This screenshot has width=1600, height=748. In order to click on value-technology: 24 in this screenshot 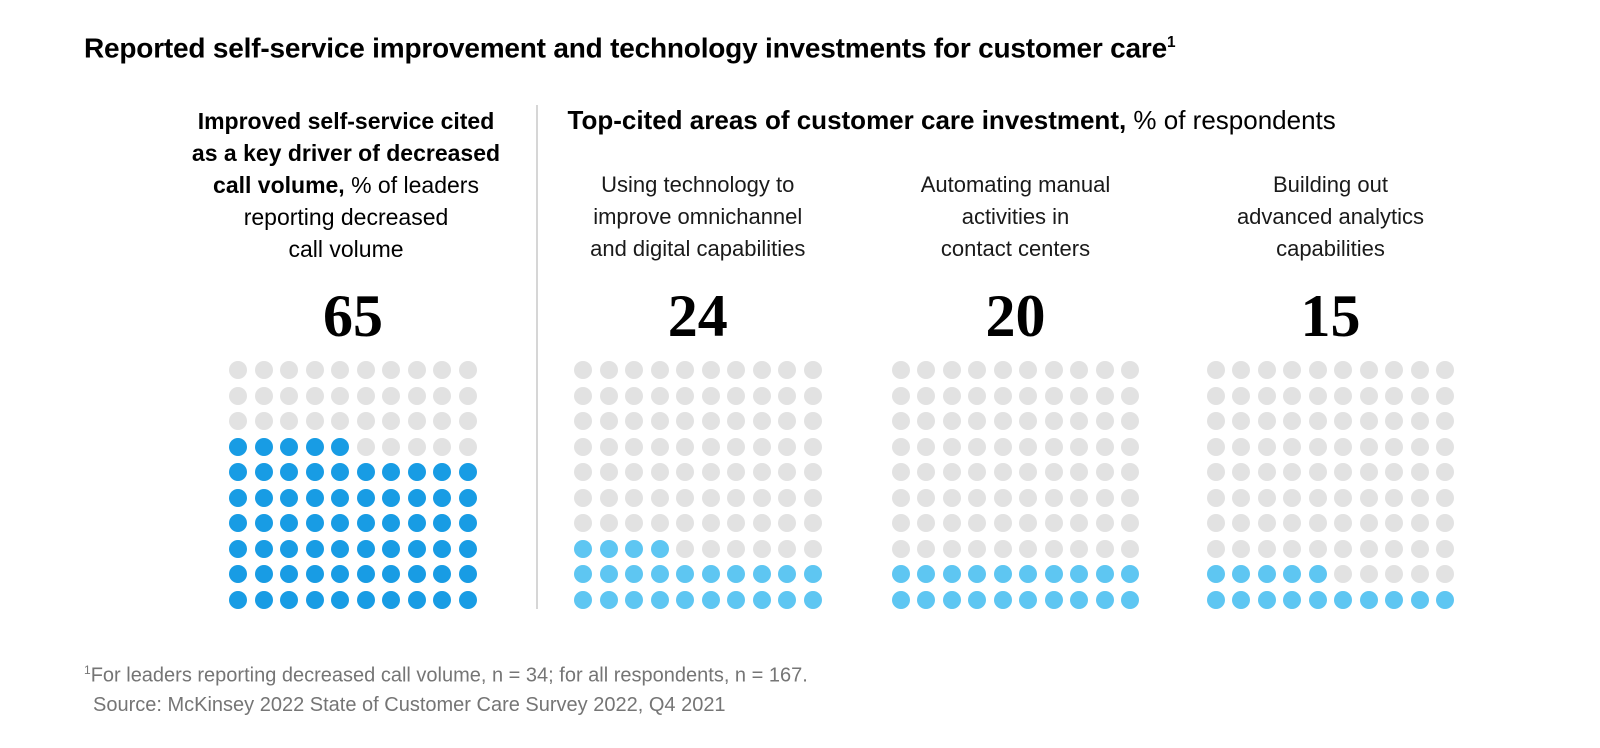, I will do `click(697, 316)`.